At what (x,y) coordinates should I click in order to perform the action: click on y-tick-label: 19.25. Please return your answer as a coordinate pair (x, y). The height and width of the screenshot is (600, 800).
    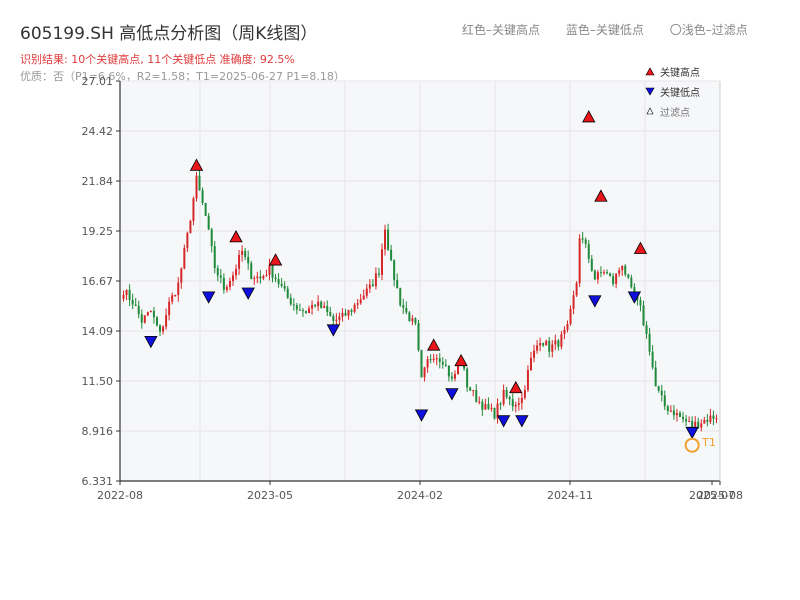
    Looking at the image, I should click on (98, 231).